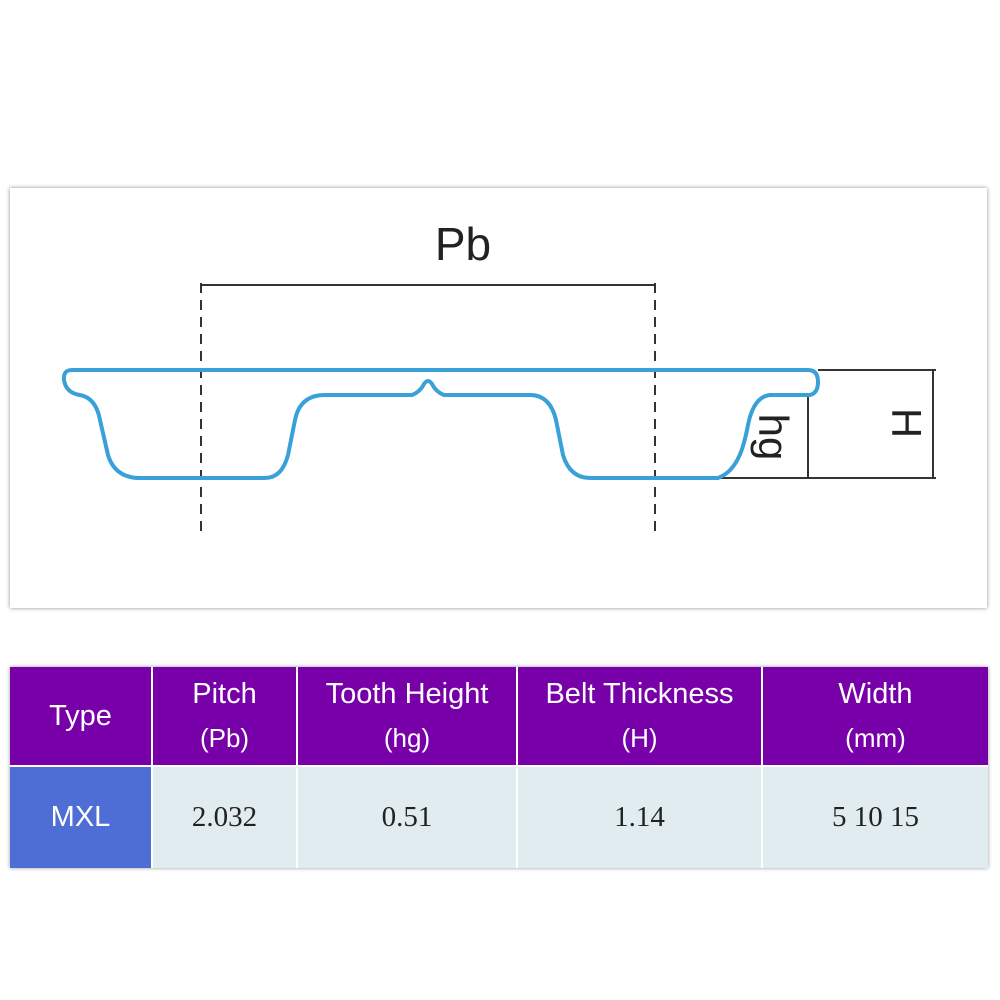  What do you see at coordinates (407, 694) in the screenshot?
I see `header-title: Tooth Height` at bounding box center [407, 694].